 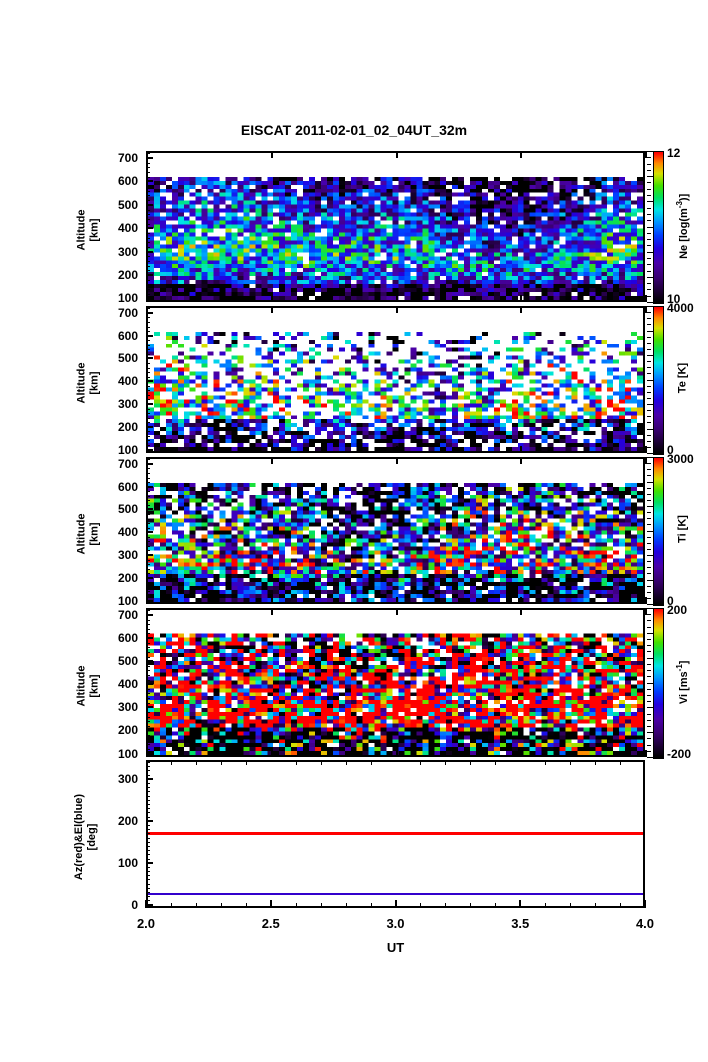 I want to click on ytick-label-te-300: 300, so click(x=127, y=404).